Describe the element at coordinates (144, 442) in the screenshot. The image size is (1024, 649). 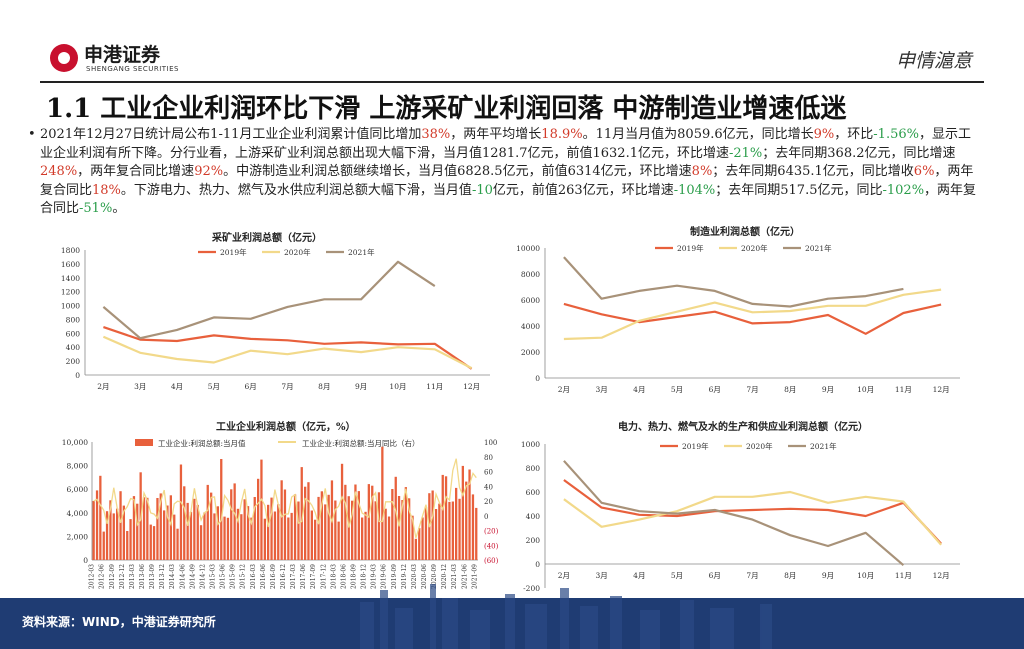
I see `legend-swatch` at that location.